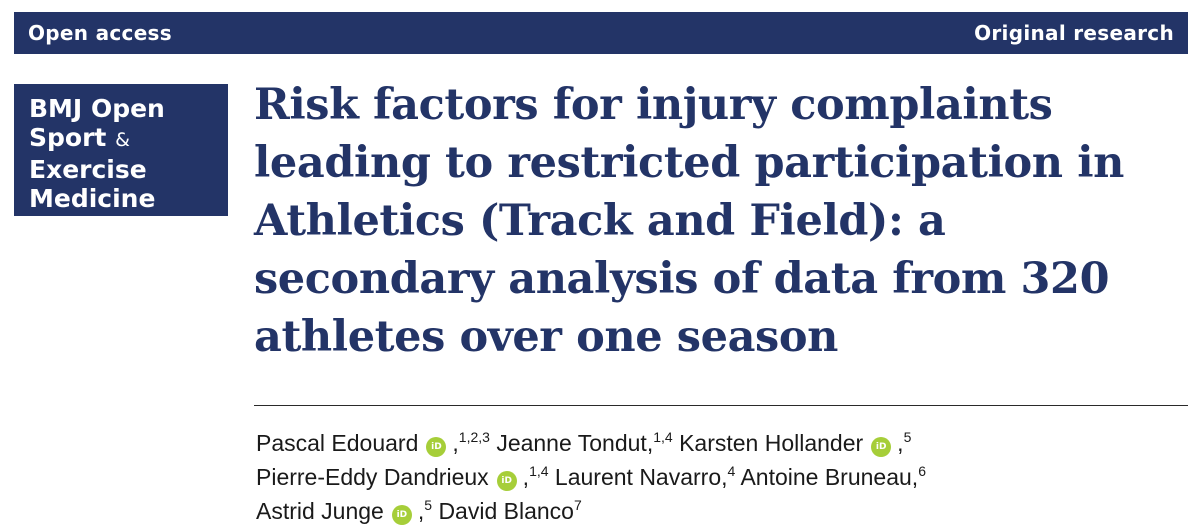 This screenshot has height=530, width=1200. I want to click on author-name: Pascal Edouard, so click(337, 443).